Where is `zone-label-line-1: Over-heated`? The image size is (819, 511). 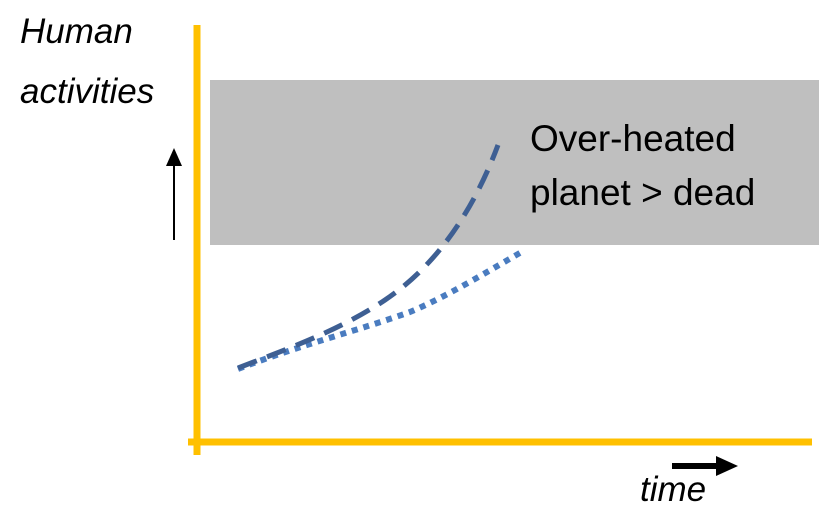 zone-label-line-1: Over-heated is located at coordinates (633, 138).